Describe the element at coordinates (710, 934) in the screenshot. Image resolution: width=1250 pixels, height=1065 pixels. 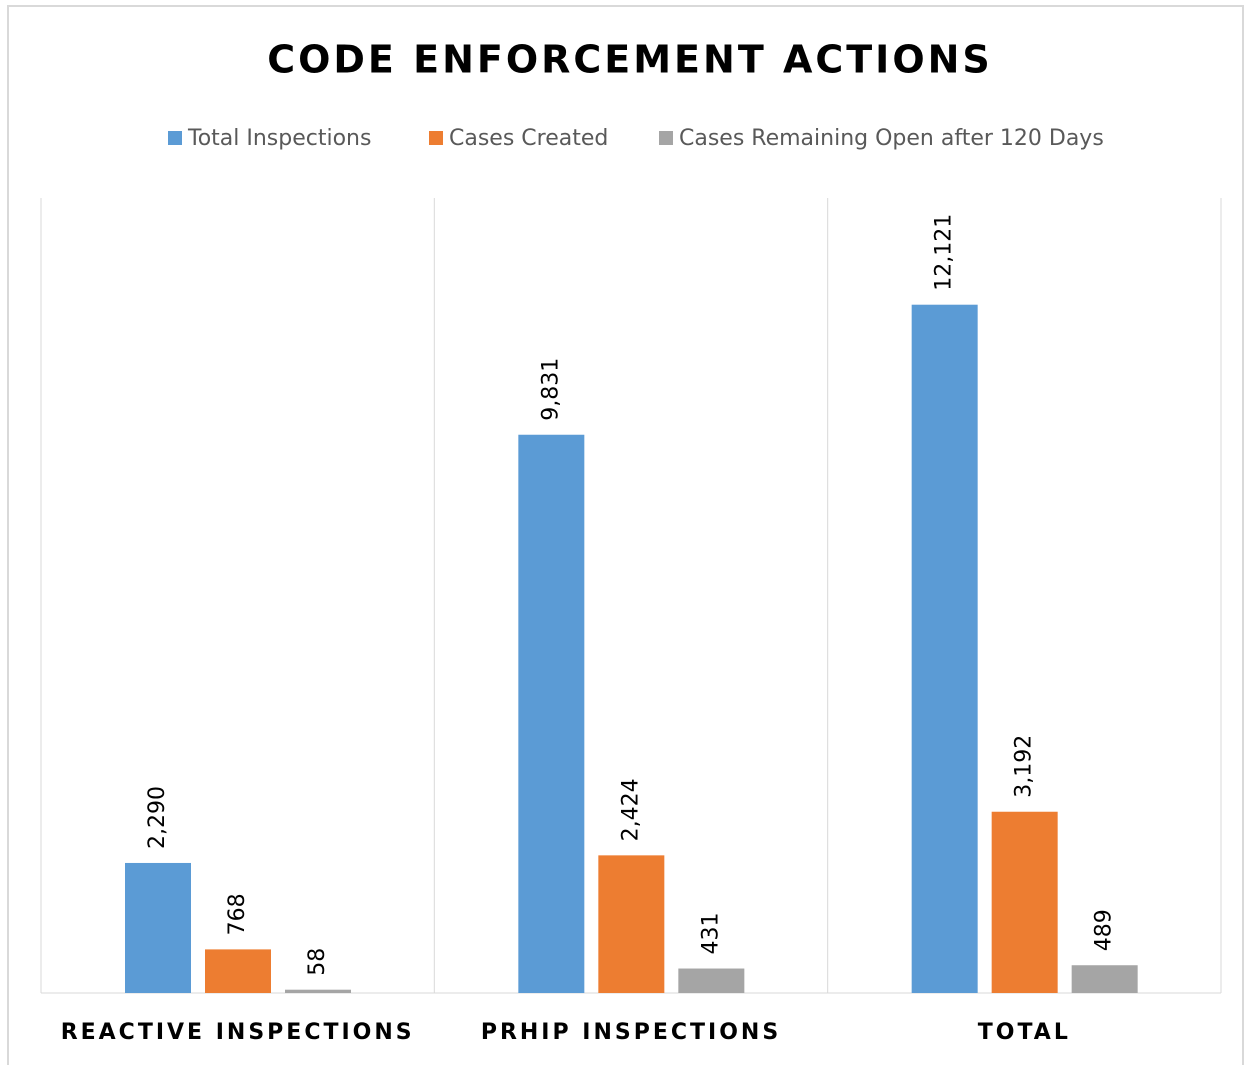
I see `value-label: 431` at that location.